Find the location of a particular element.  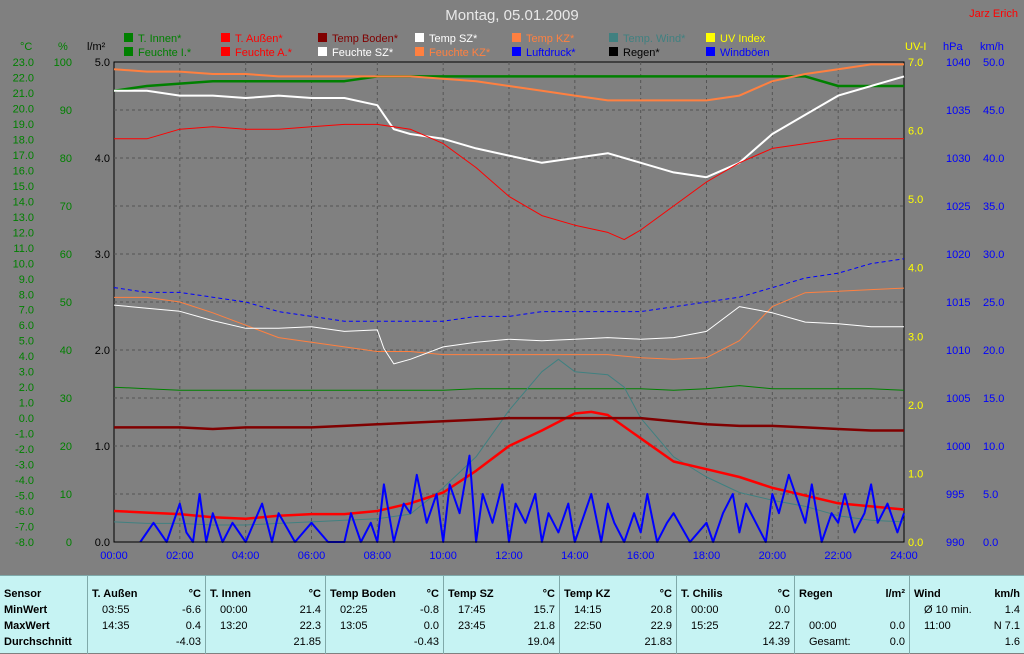

temp-tick-label: -7.0 is located at coordinates (24, 528).